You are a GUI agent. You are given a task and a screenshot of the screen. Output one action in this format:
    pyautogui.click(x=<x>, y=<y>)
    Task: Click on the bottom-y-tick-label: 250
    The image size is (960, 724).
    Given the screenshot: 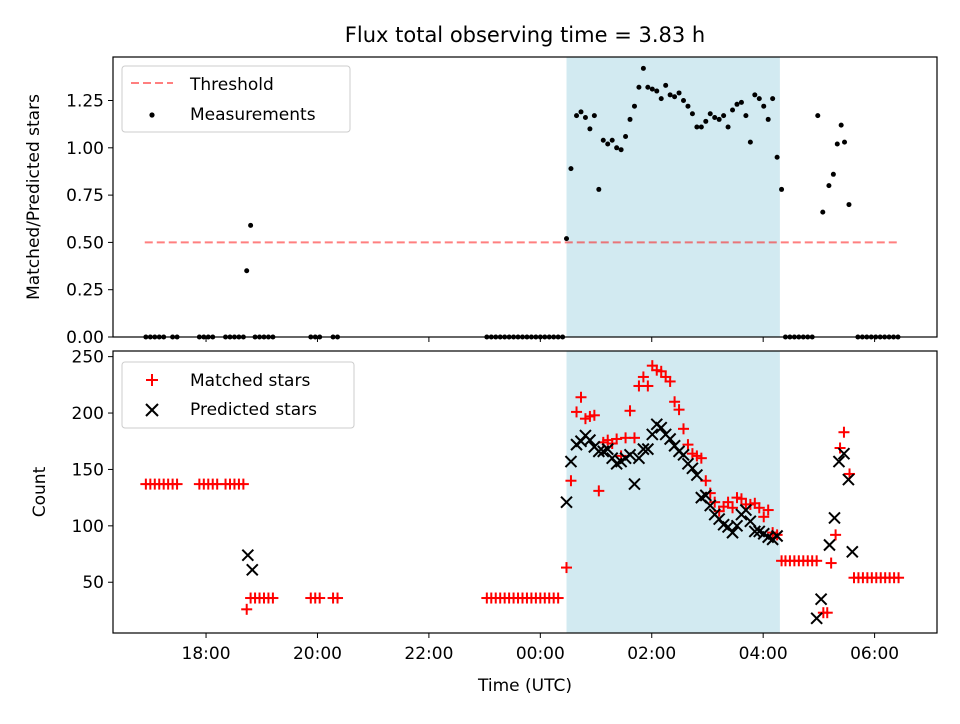 What is the action you would take?
    pyautogui.click(x=88, y=358)
    